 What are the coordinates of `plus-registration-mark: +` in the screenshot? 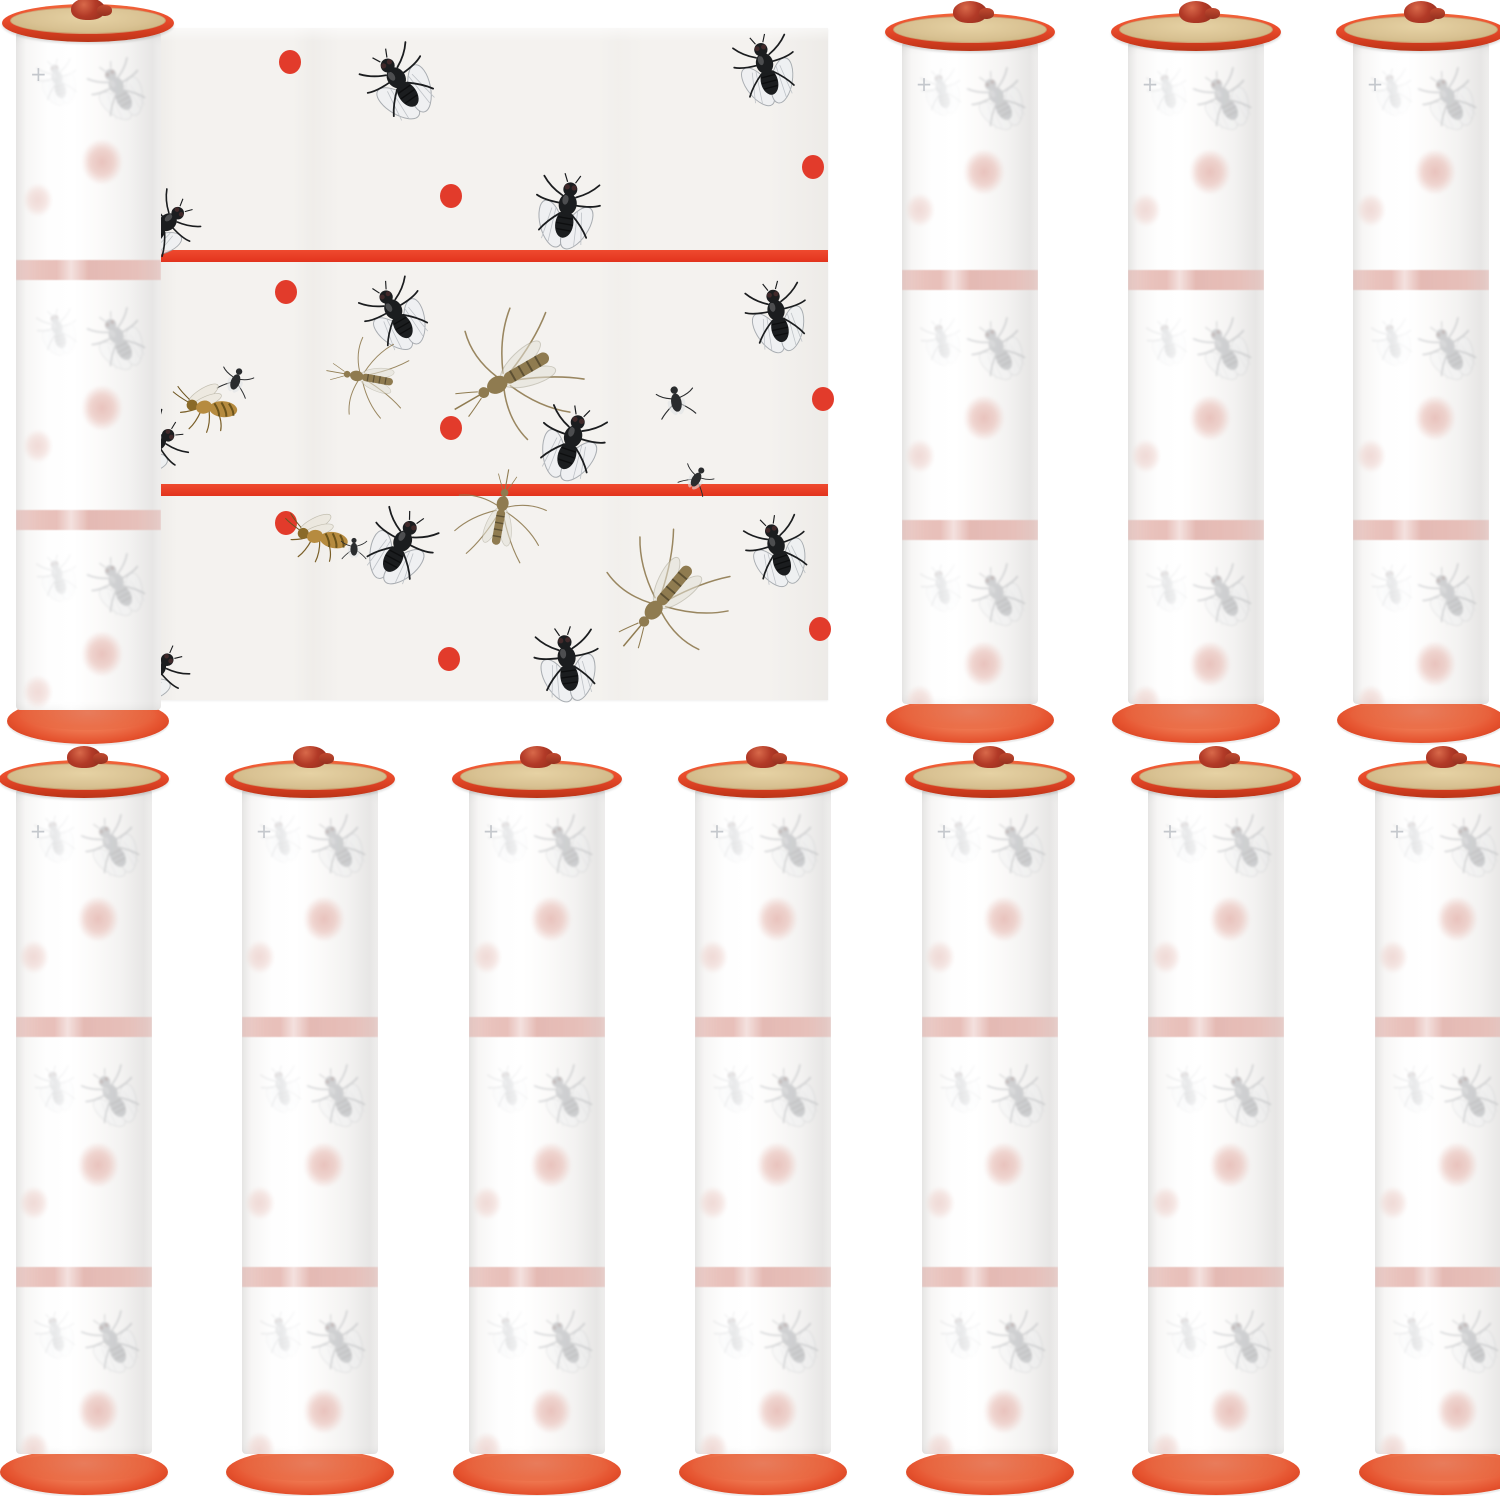 It's located at (38, 74).